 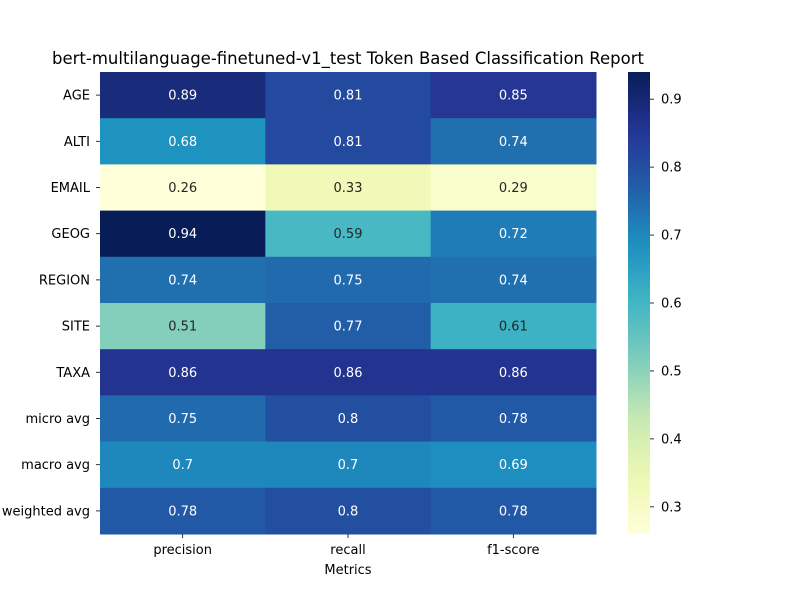 I want to click on cell-value-label: 0.85, so click(x=513, y=96).